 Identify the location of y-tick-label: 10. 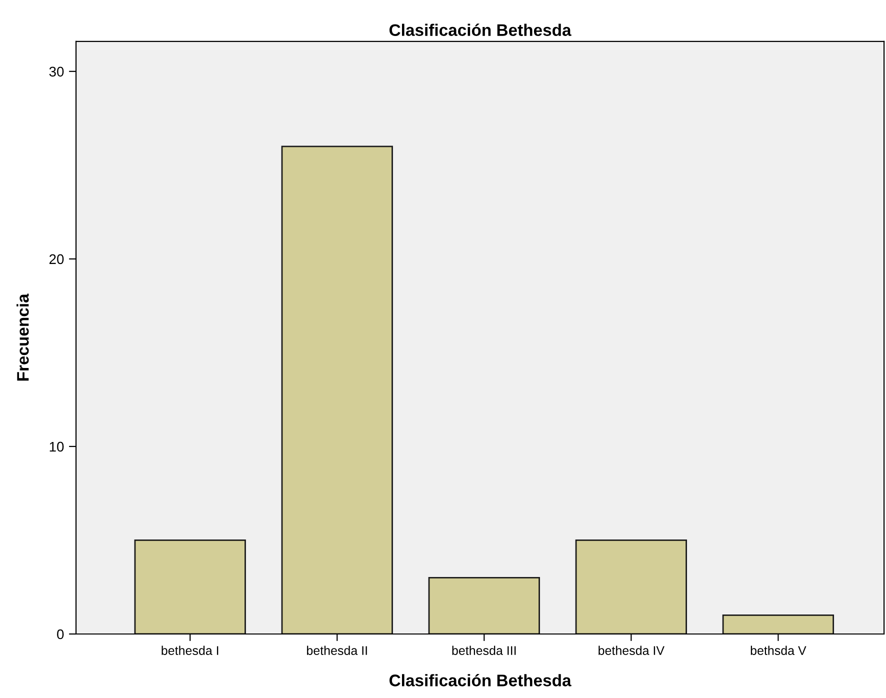
(57, 447).